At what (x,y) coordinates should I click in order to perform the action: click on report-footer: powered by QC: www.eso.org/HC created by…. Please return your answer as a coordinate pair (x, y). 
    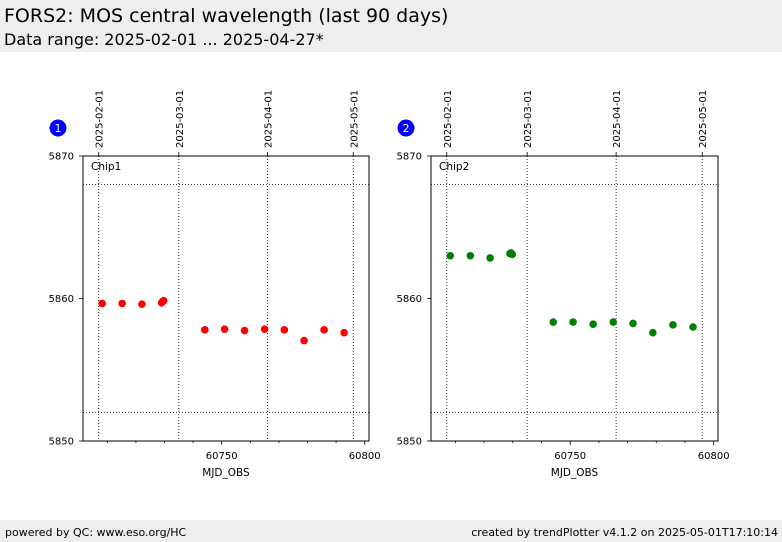
    Looking at the image, I should click on (391, 531).